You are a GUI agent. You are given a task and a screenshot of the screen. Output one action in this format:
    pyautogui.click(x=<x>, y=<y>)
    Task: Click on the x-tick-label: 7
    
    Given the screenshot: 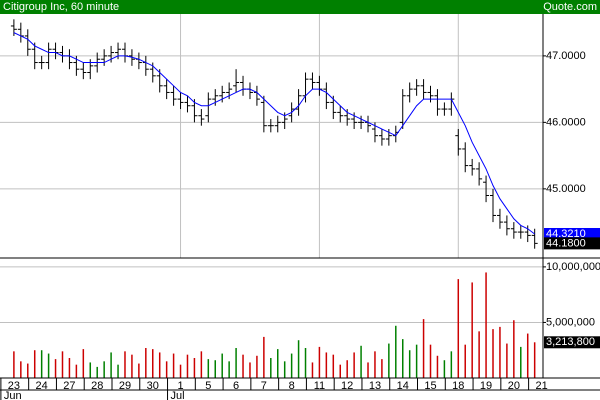 What is the action you would take?
    pyautogui.click(x=264, y=386)
    